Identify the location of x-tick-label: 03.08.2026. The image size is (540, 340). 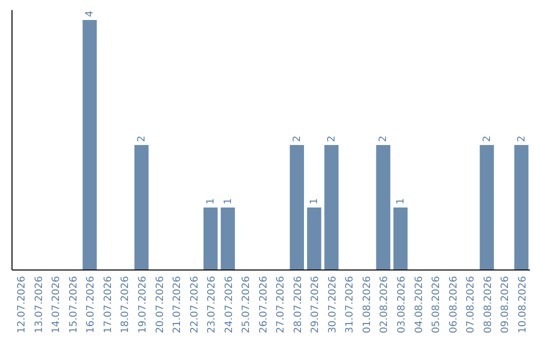
(402, 305).